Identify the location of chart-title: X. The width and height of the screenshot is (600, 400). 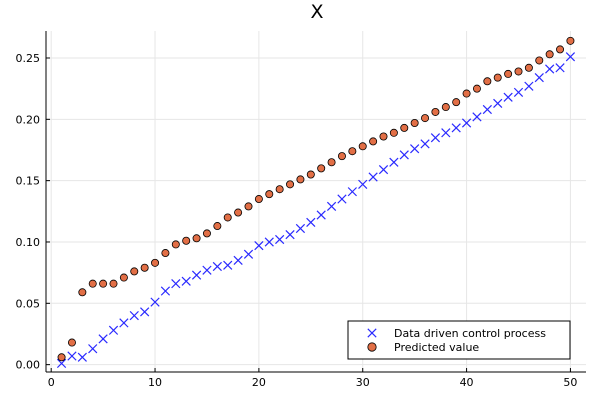
(316, 12).